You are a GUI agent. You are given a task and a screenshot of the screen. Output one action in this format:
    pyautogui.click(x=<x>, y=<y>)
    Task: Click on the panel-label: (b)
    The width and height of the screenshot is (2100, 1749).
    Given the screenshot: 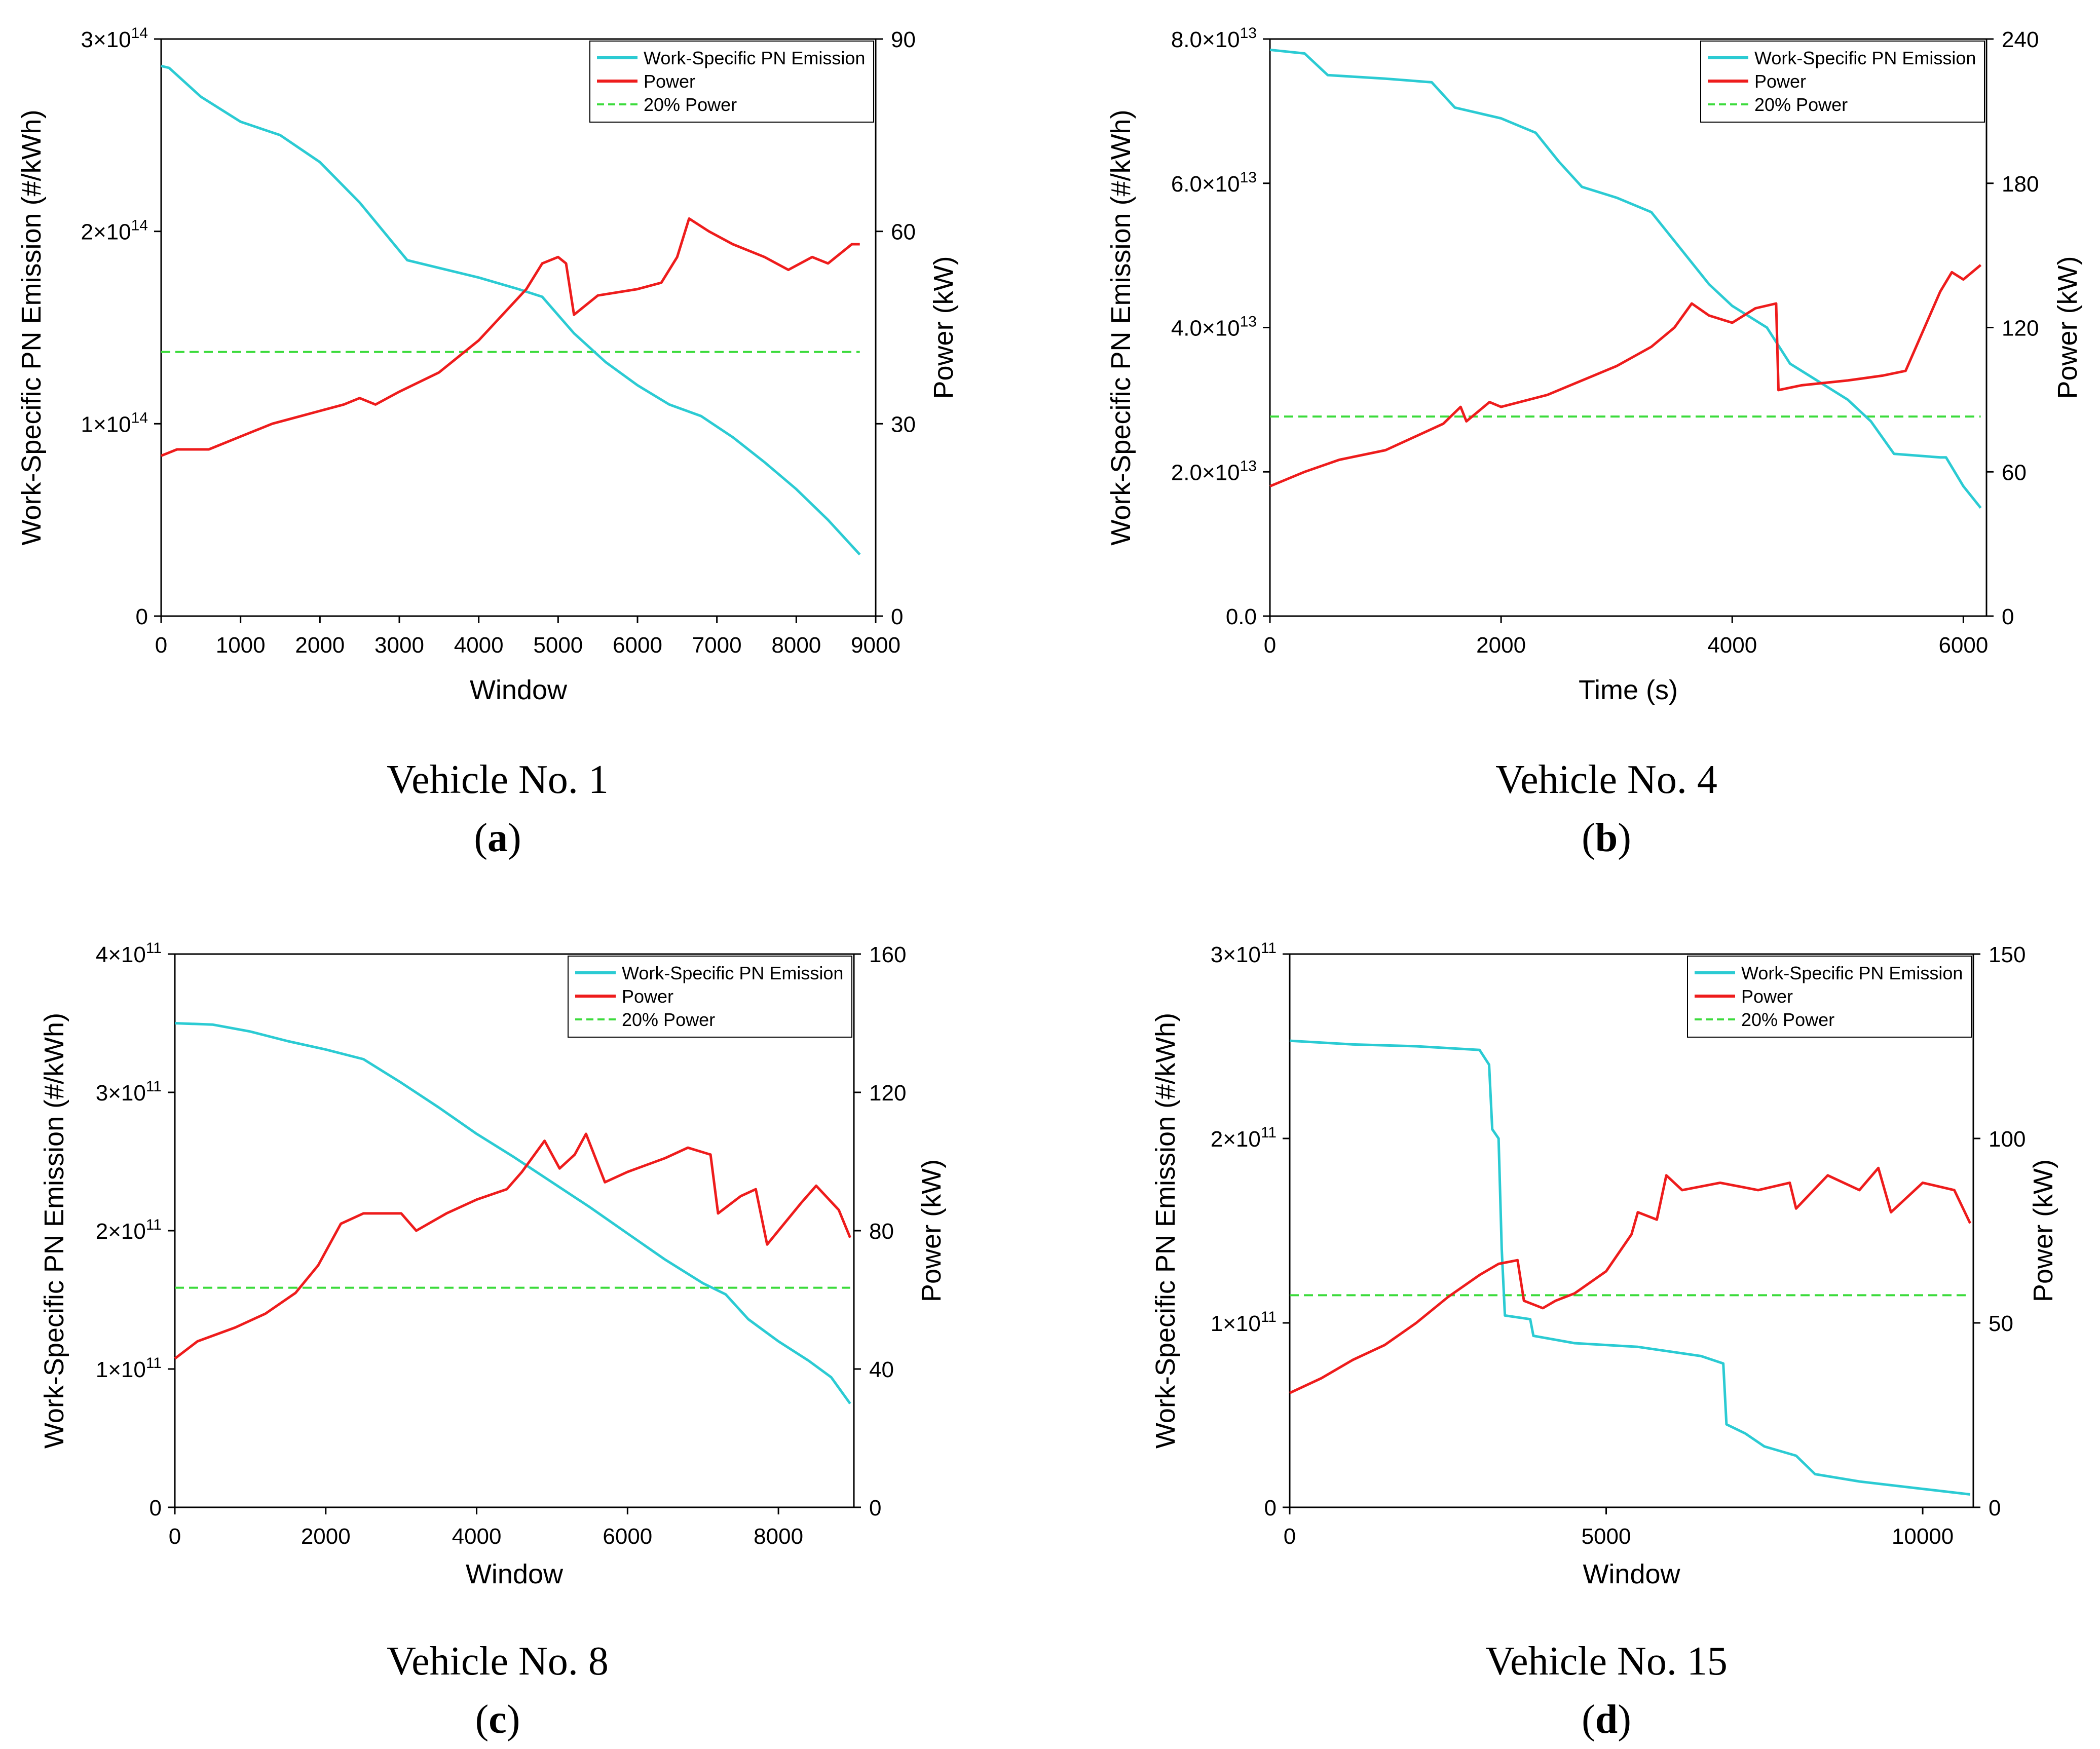 What is the action you would take?
    pyautogui.click(x=1606, y=838)
    